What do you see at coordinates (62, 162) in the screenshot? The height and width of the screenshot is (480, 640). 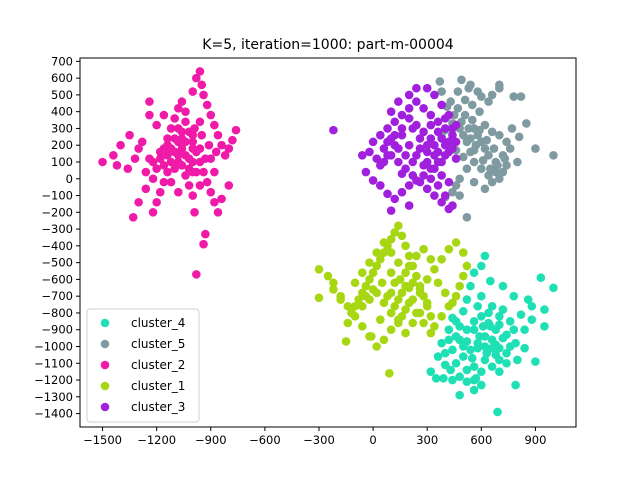 I see `y-tick-label: 100` at bounding box center [62, 162].